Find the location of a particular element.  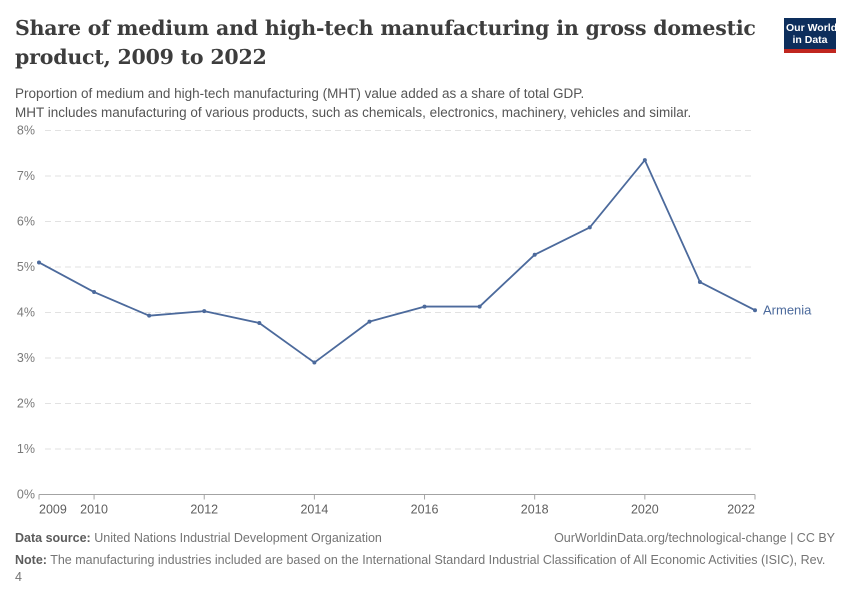

y-axis-tick-label: 2% is located at coordinates (26, 404).